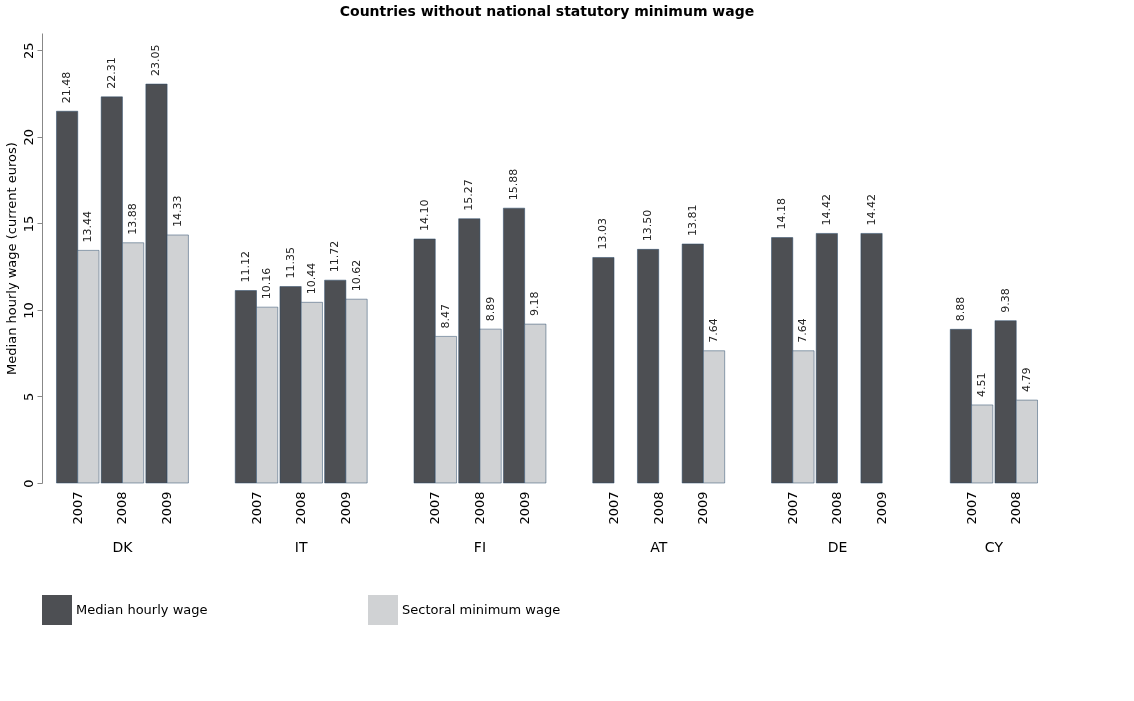 This screenshot has height=701, width=1134. Describe the element at coordinates (123, 547) in the screenshot. I see `text: DK` at that location.